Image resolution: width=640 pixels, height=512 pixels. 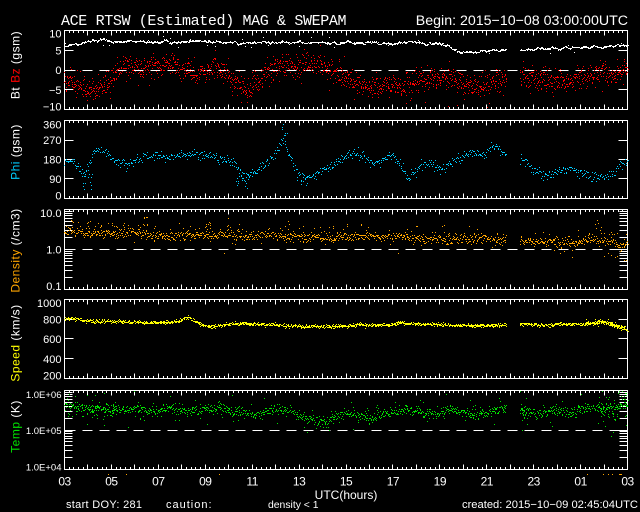 What do you see at coordinates (44, 468) in the screenshot?
I see `svg-text: 1.0E+04` at bounding box center [44, 468].